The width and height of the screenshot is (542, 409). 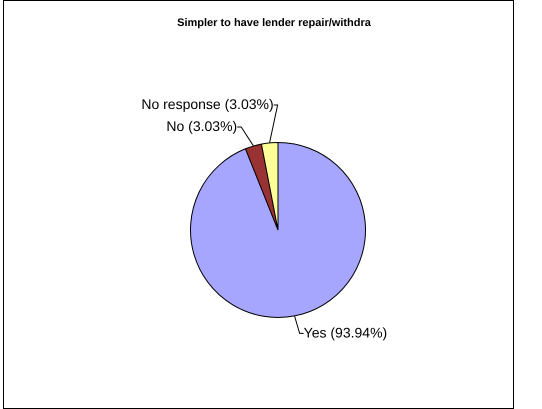 I want to click on slice-label: No response, so click(x=181, y=104).